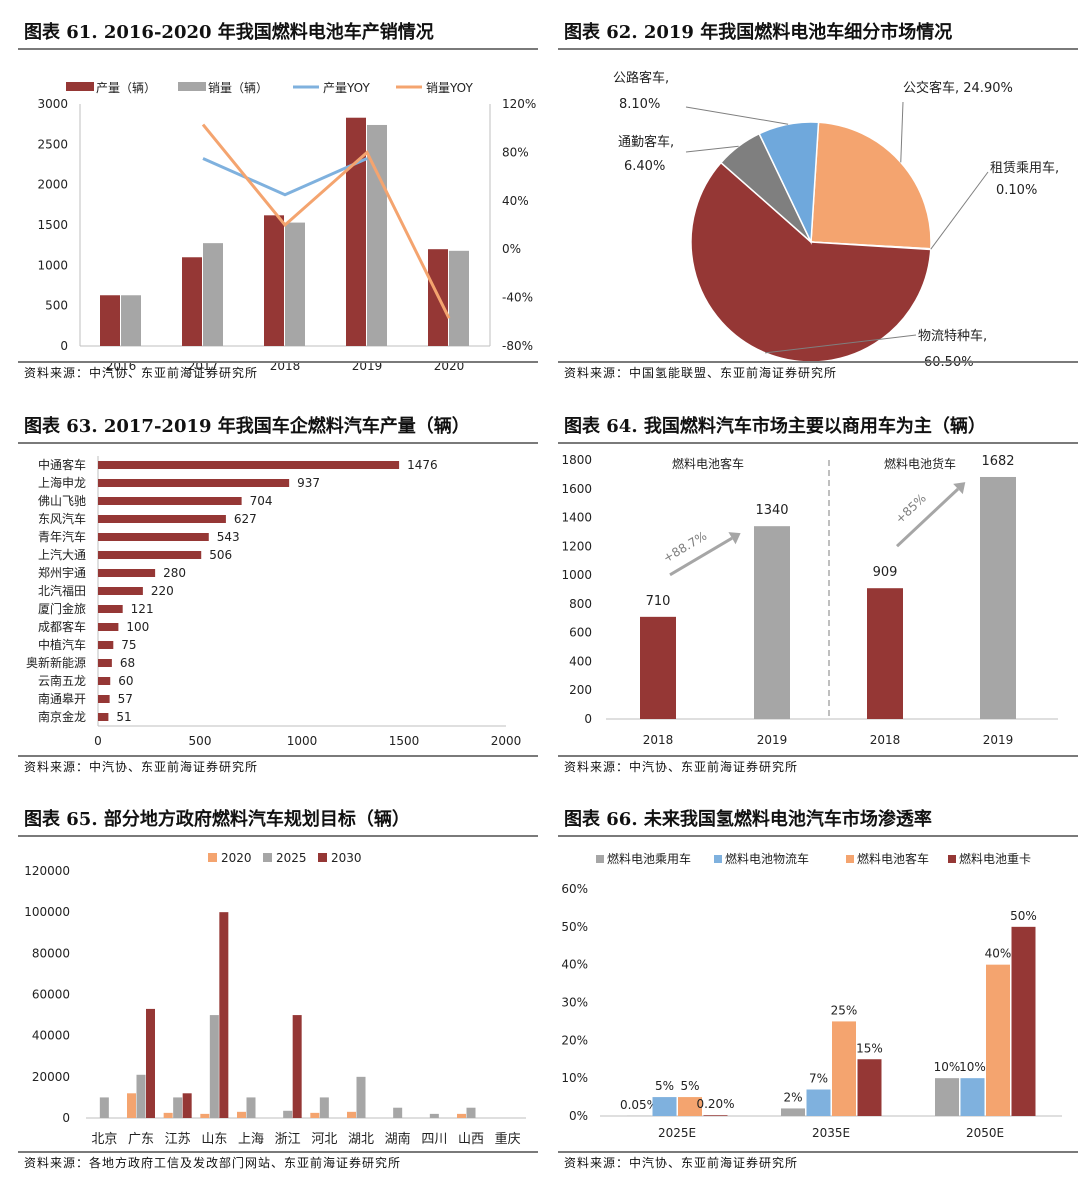  What do you see at coordinates (104, 1139) in the screenshot?
I see `x-tick-label: 北京` at bounding box center [104, 1139].